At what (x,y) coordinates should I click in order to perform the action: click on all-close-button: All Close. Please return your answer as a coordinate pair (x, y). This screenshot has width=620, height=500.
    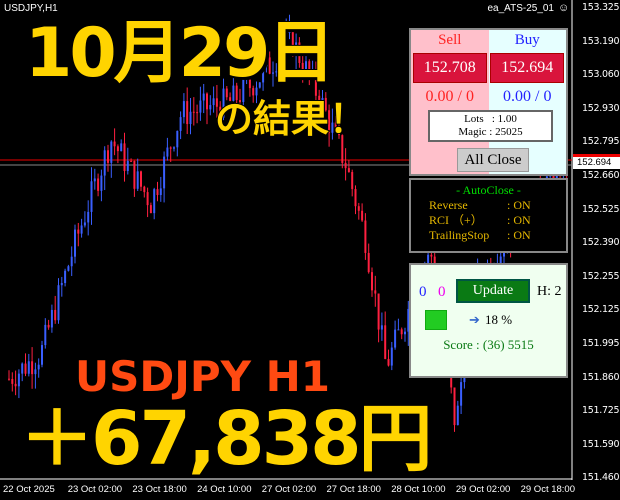
    Looking at the image, I should click on (493, 160).